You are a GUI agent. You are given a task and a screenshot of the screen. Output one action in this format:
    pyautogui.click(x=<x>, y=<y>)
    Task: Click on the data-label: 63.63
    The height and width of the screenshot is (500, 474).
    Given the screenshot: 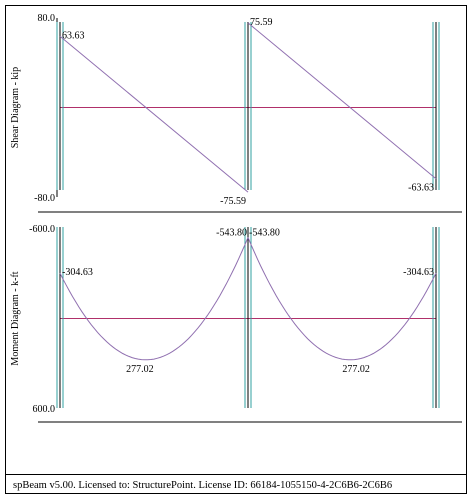 What is the action you would take?
    pyautogui.click(x=73, y=35)
    